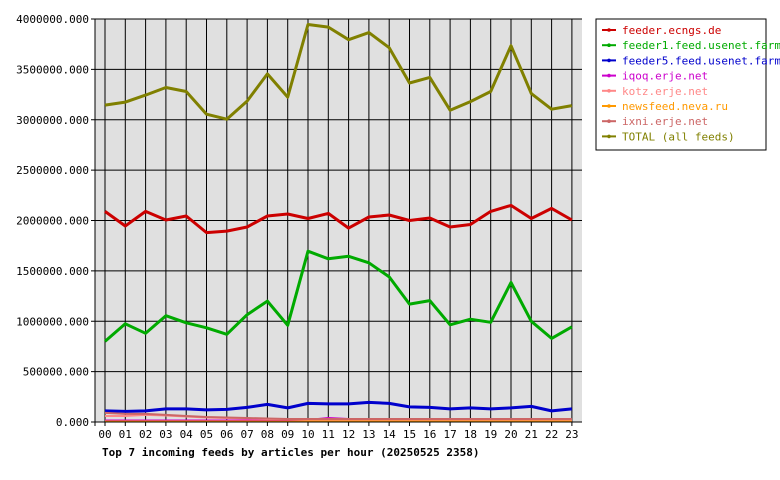  I want to click on legend-label: feeder5.feed.usenet.farm, so click(701, 60).